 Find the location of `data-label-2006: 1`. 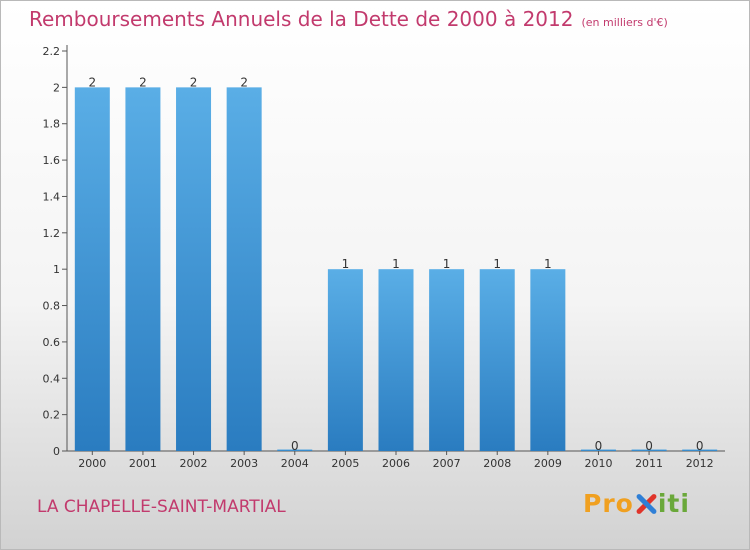

data-label-2006: 1 is located at coordinates (396, 264).